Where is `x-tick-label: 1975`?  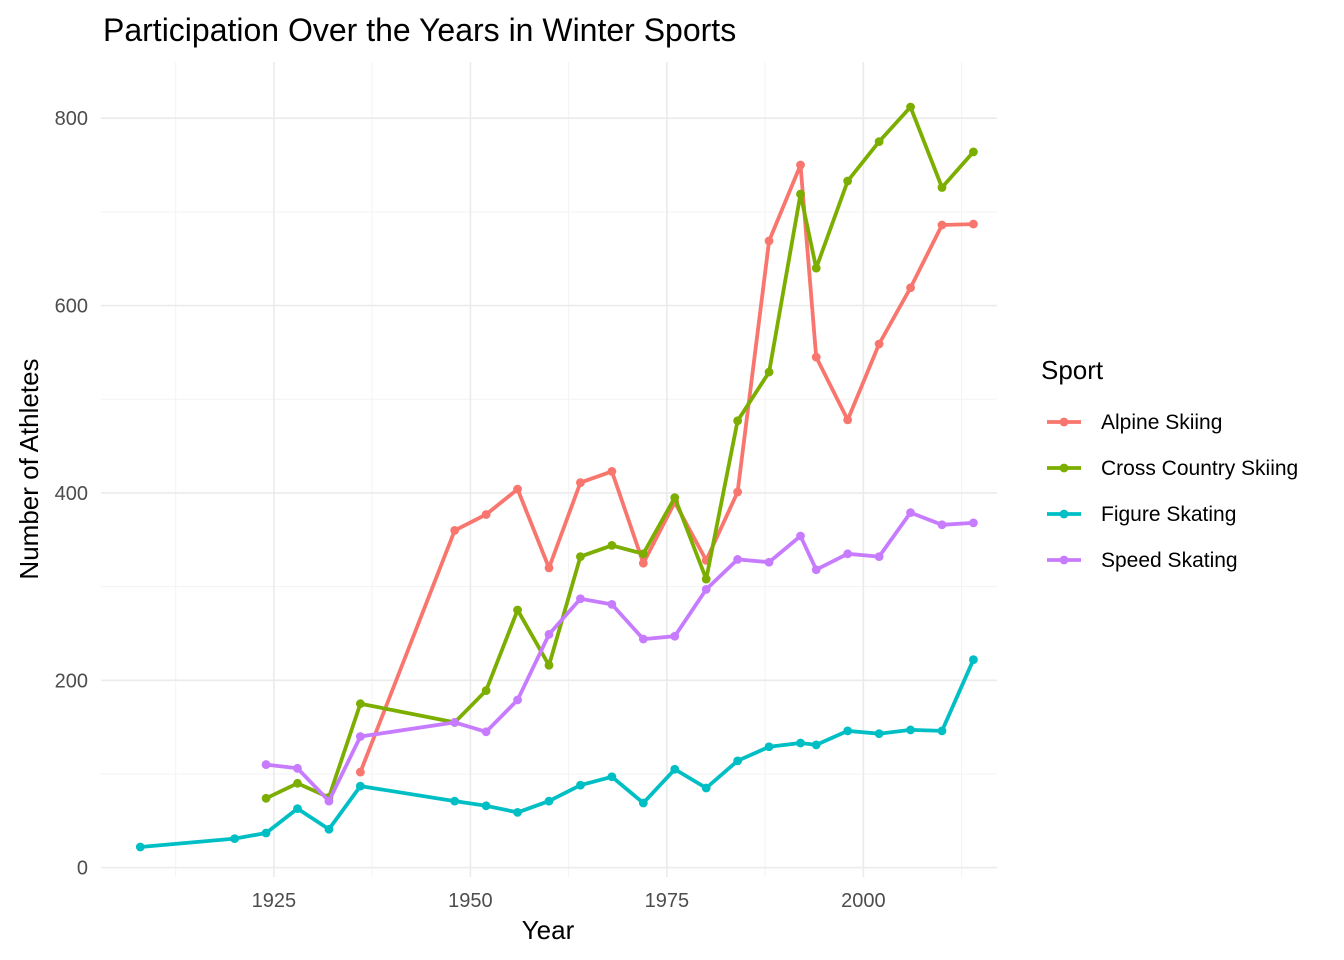
x-tick-label: 1975 is located at coordinates (667, 901).